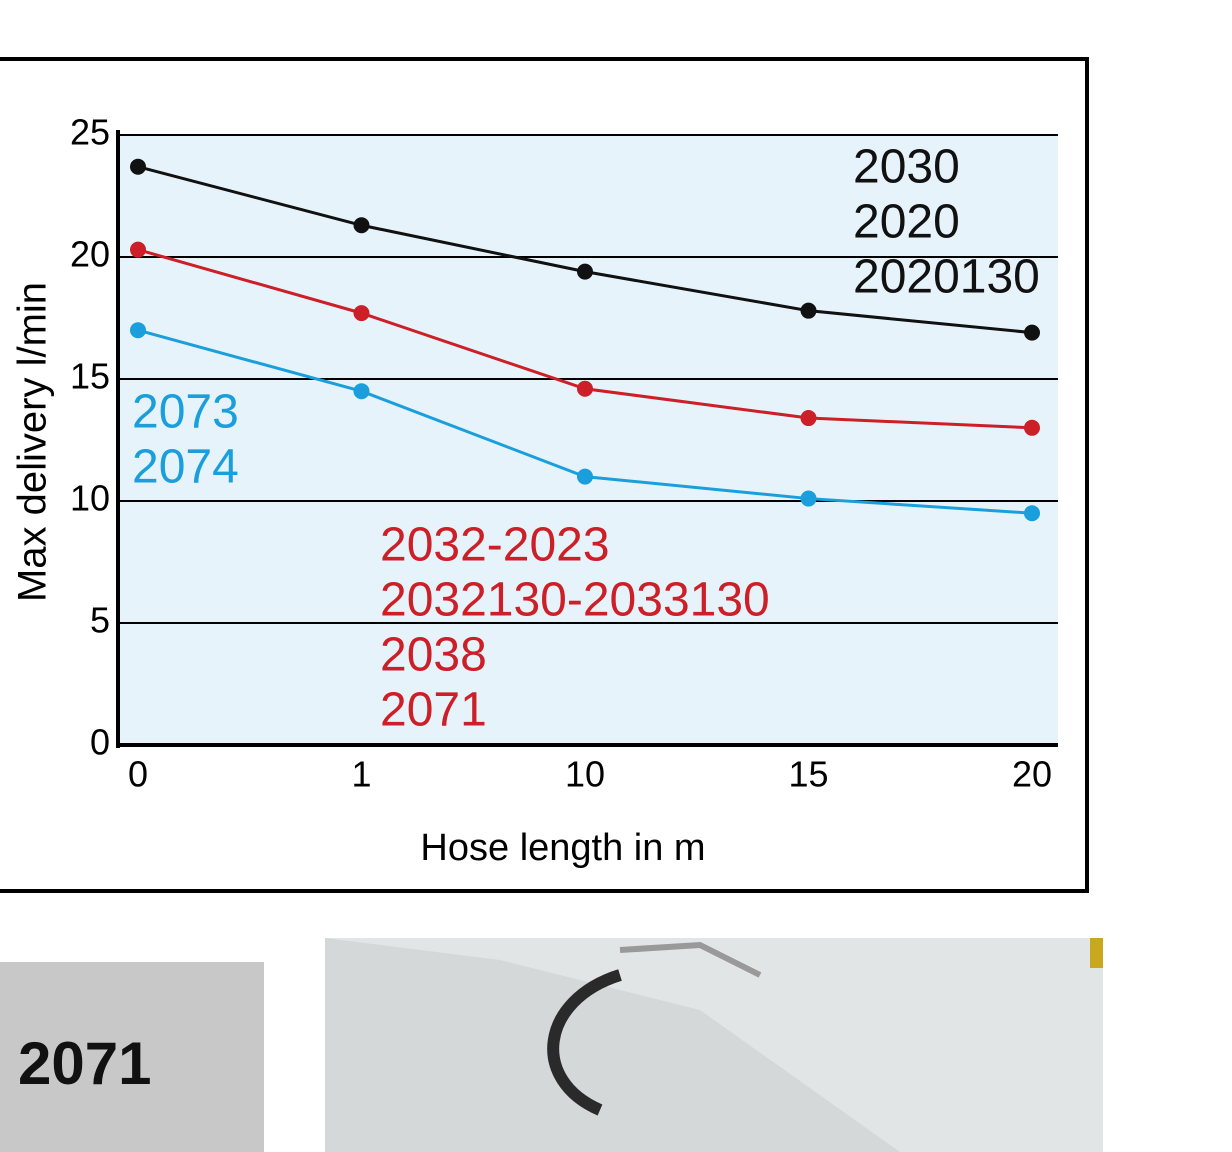 This screenshot has height=1152, width=1232. I want to click on series-label: 2074, so click(185, 467).